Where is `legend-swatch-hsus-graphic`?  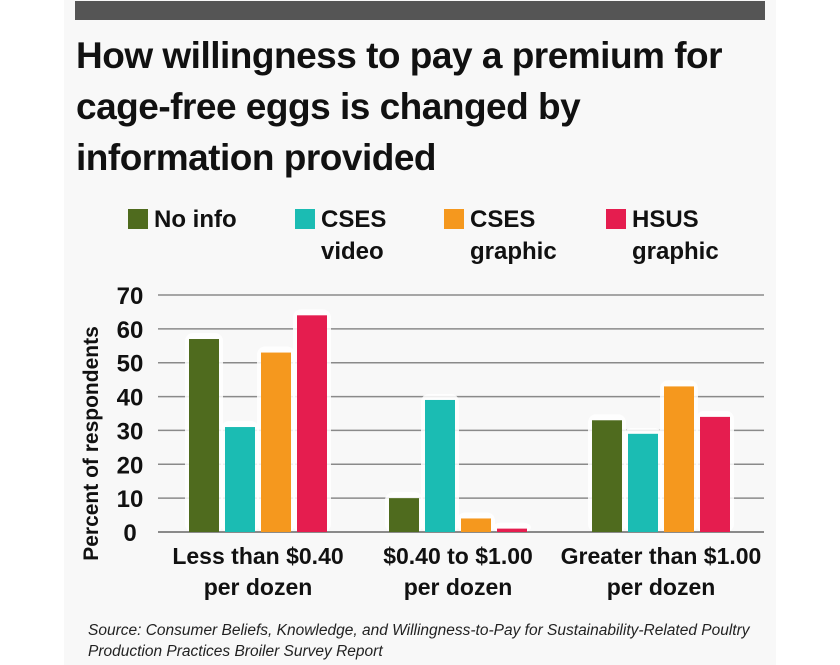
legend-swatch-hsus-graphic is located at coordinates (616, 219).